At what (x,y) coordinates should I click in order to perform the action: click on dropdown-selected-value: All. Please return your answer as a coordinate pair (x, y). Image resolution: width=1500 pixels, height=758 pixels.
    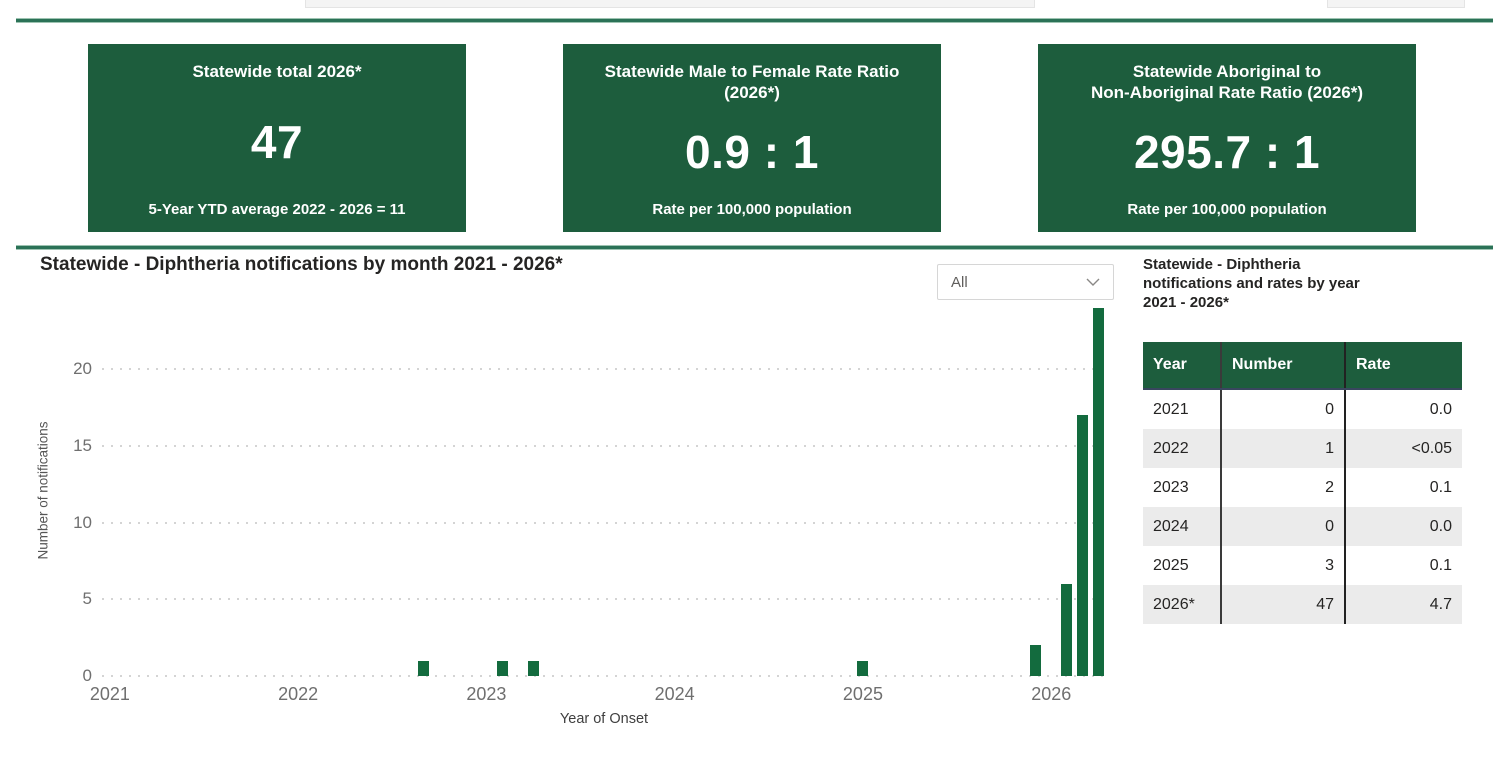
    Looking at the image, I should click on (959, 282).